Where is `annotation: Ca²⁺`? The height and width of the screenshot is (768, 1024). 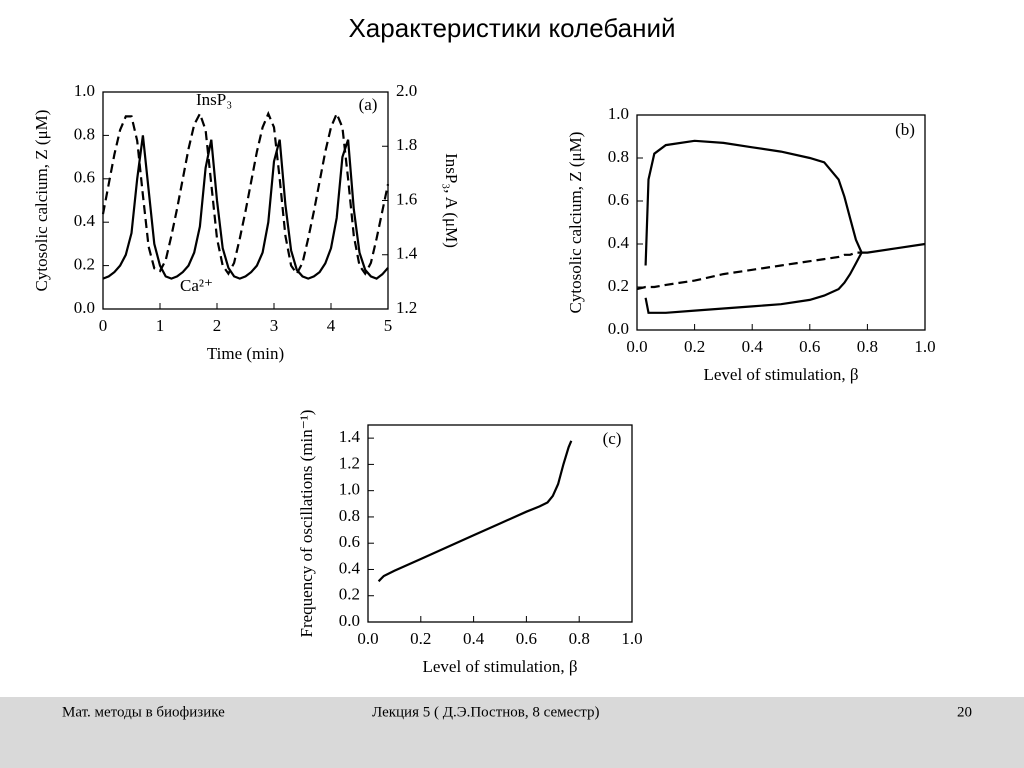 annotation: Ca²⁺ is located at coordinates (196, 285).